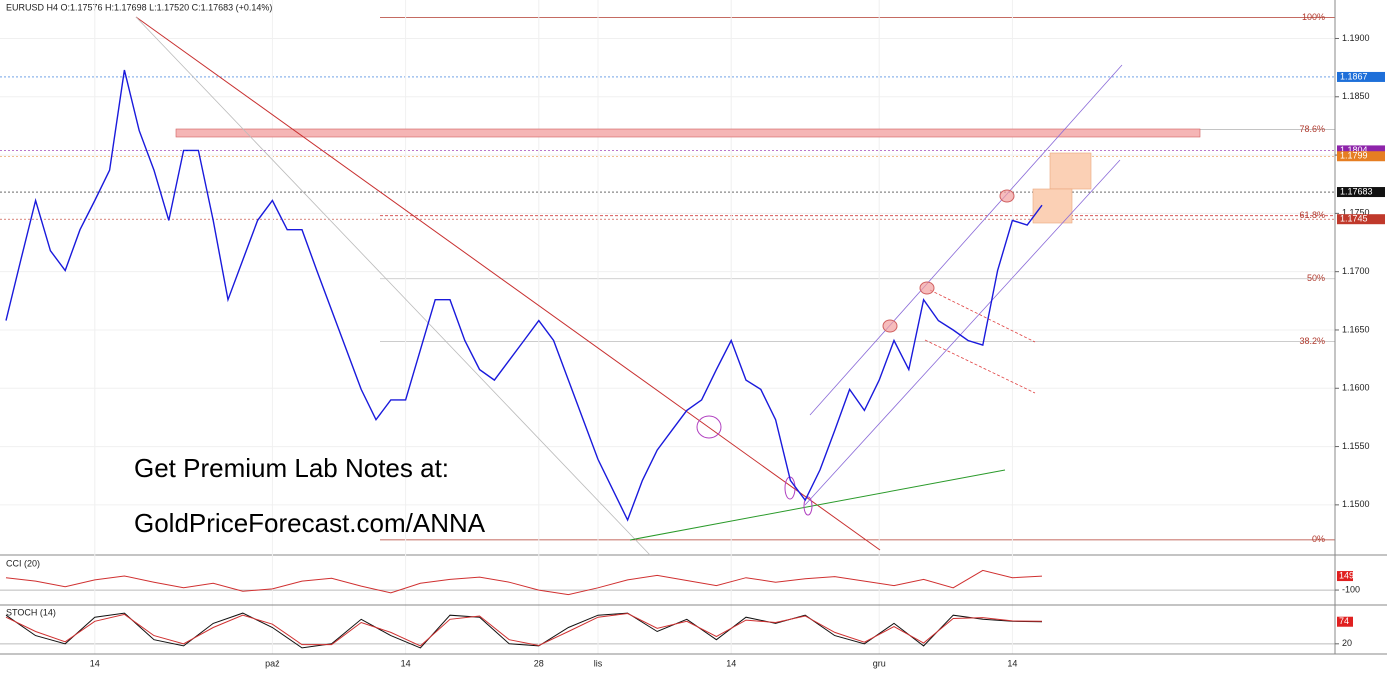 This screenshot has height=674, width=1387. What do you see at coordinates (1356, 504) in the screenshot?
I see `y-tick-label: 1.1500` at bounding box center [1356, 504].